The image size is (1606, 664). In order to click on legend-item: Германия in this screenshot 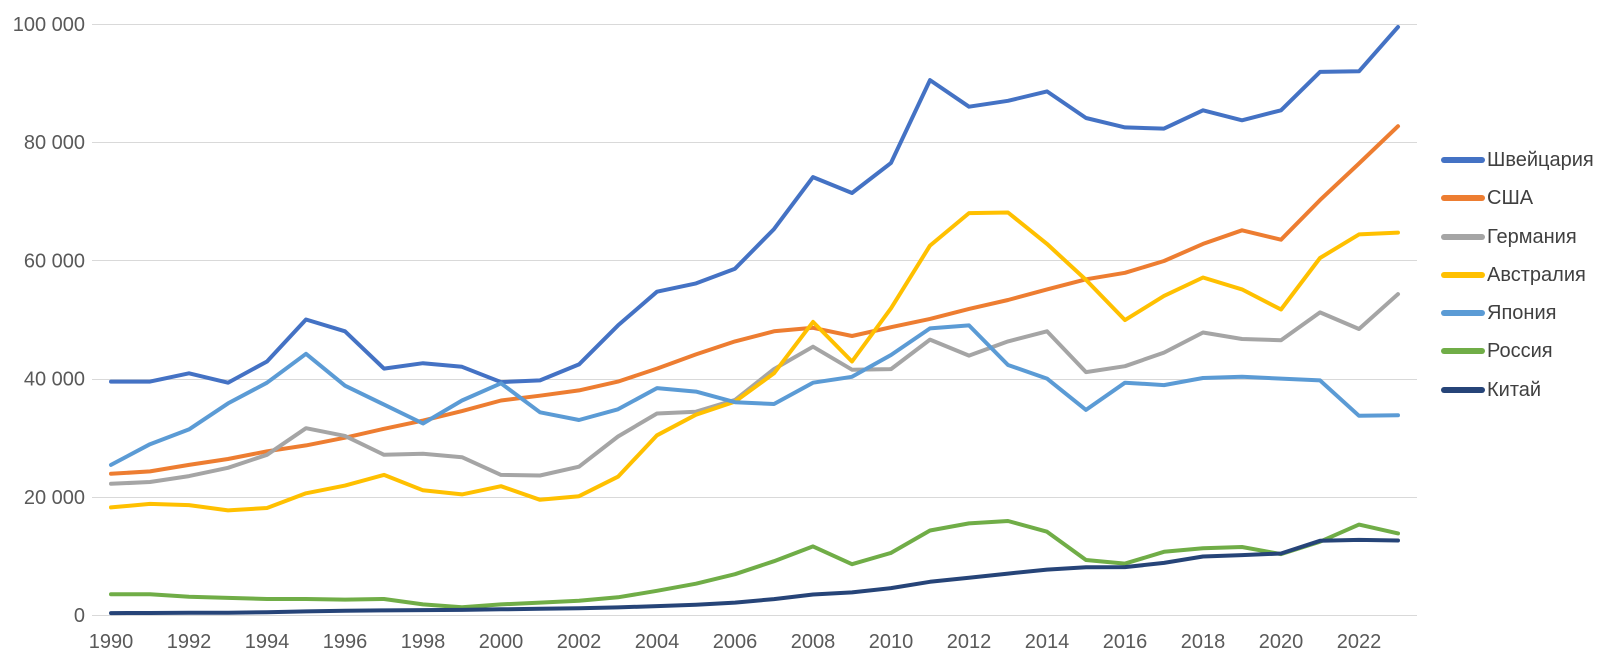, I will do `click(1517, 237)`.